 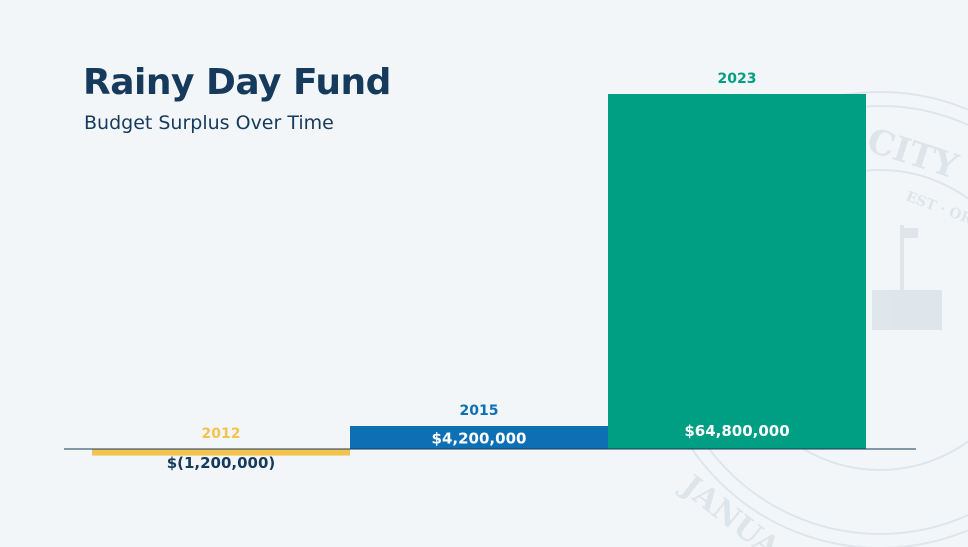 I want to click on value-label-2015: $4,200,000, so click(x=479, y=438).